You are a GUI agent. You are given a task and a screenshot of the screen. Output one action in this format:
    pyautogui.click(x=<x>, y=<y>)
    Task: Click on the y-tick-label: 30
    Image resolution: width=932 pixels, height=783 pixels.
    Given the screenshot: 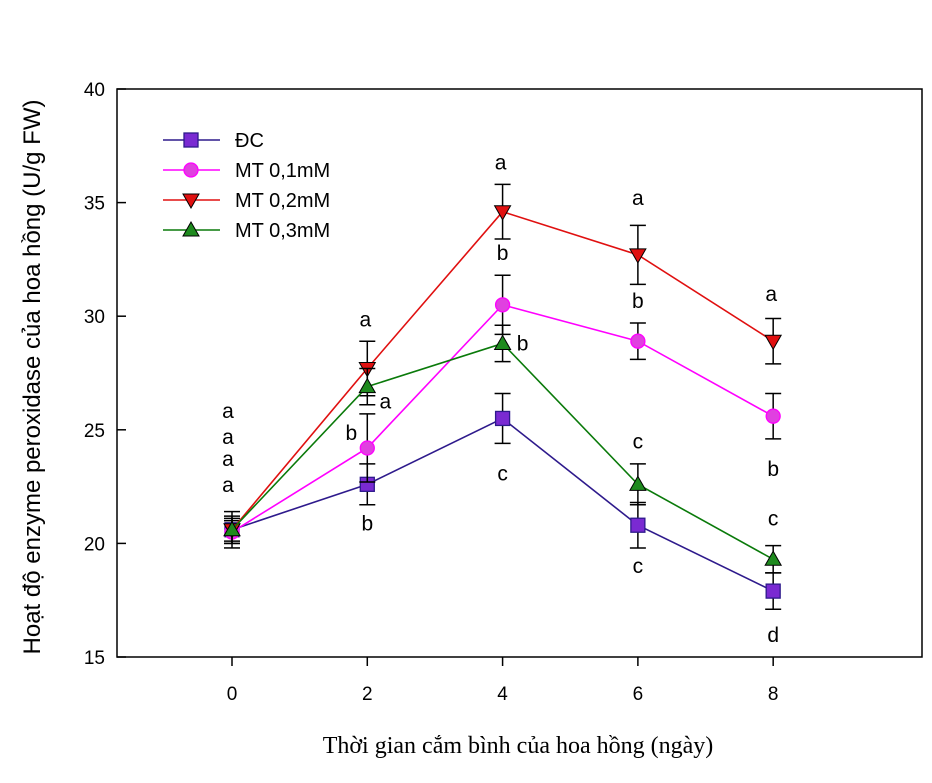 What is the action you would take?
    pyautogui.click(x=94, y=317)
    